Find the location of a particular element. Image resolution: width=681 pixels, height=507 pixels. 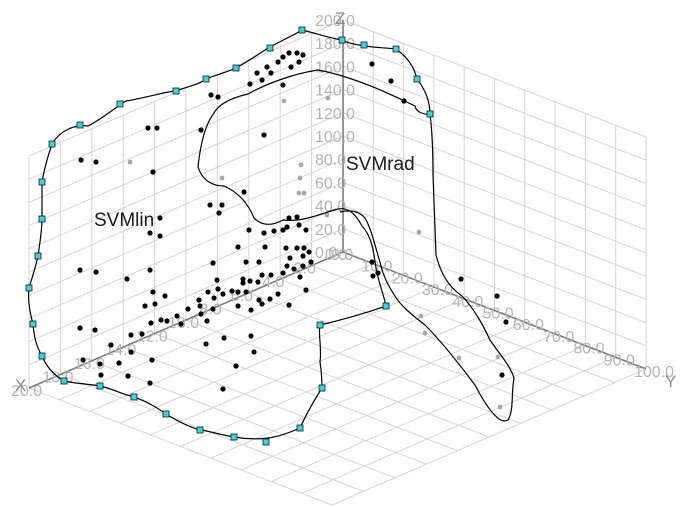

y-tick-label: 80.0 is located at coordinates (588, 349).